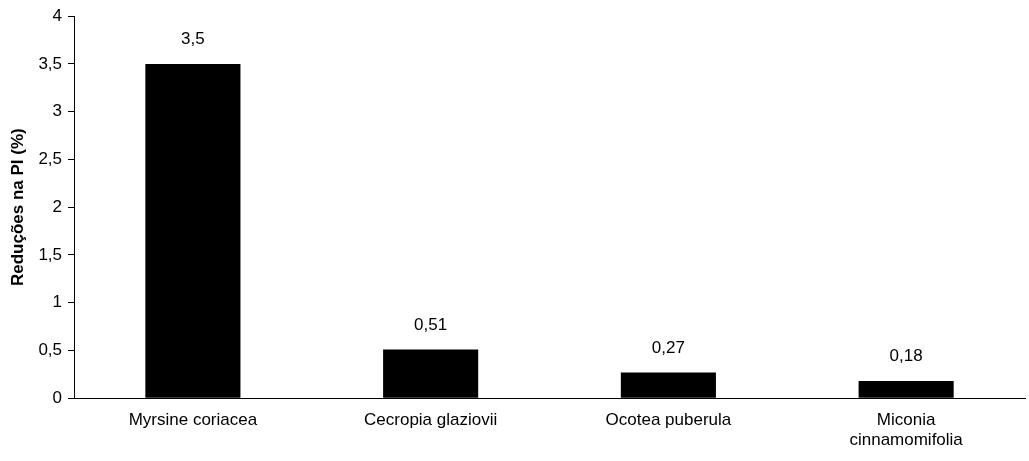  What do you see at coordinates (57, 206) in the screenshot?
I see `y-tick-label: 2` at bounding box center [57, 206].